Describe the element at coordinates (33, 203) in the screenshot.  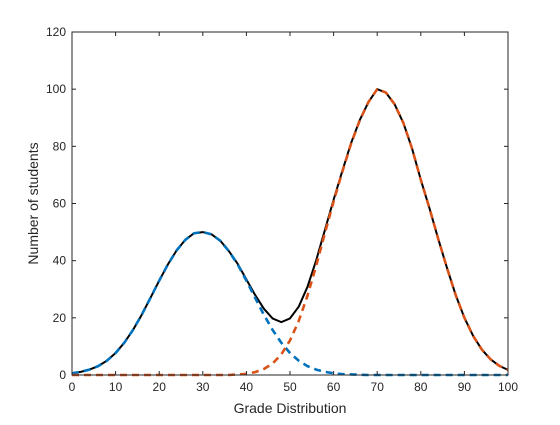
I see `y-axis-title: Number of students` at that location.